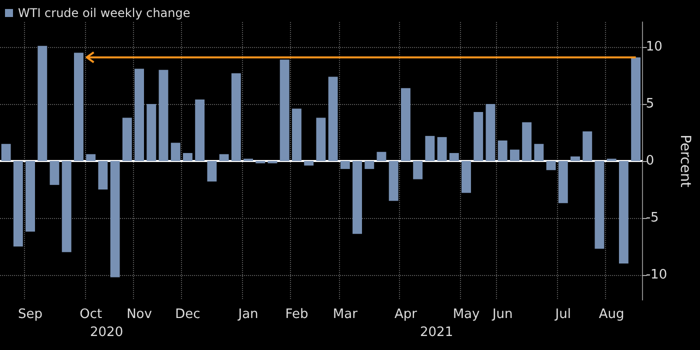 This screenshot has height=350, width=700. I want to click on y-axis-title: Percent, so click(685, 161).